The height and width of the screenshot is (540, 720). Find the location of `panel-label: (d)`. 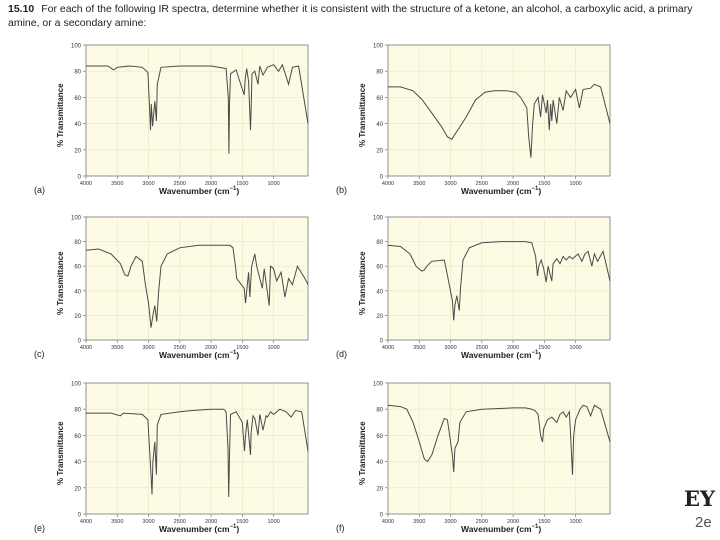

panel-label: (d) is located at coordinates (341, 354).